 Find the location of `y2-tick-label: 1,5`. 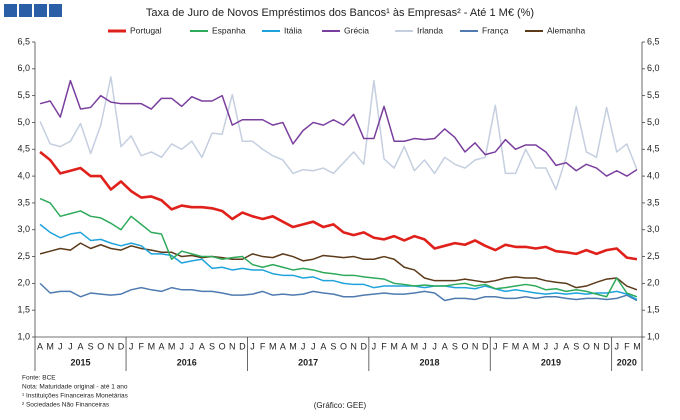

y2-tick-label: 1,5 is located at coordinates (653, 310).